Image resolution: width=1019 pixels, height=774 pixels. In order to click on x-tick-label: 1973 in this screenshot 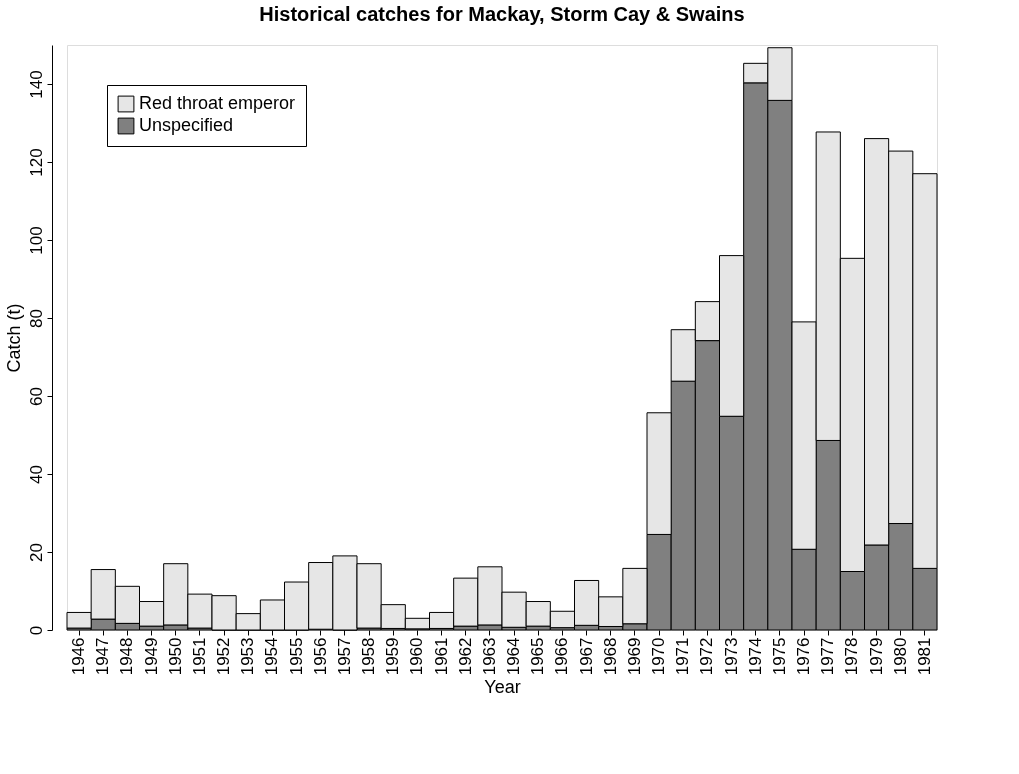, I will do `click(731, 656)`.